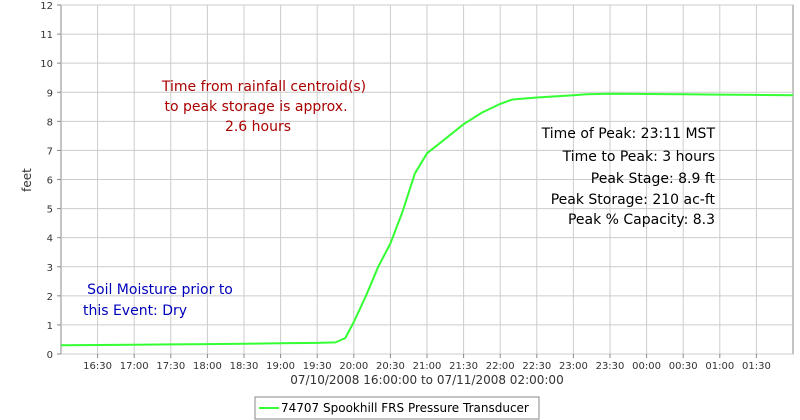  I want to click on soil-annotation: Soil Moisture prior to this Event: Dry, so click(158, 300).